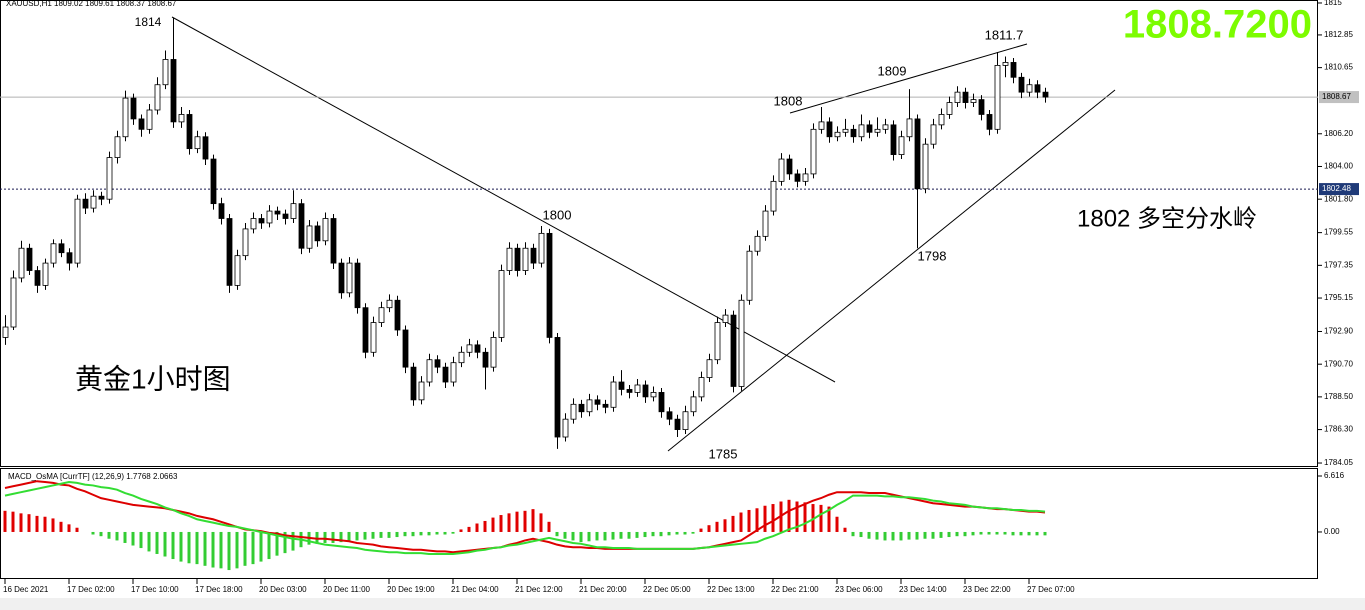  Describe the element at coordinates (1051, 589) in the screenshot. I see `x-tick-label: 27 Dec 07:00` at that location.